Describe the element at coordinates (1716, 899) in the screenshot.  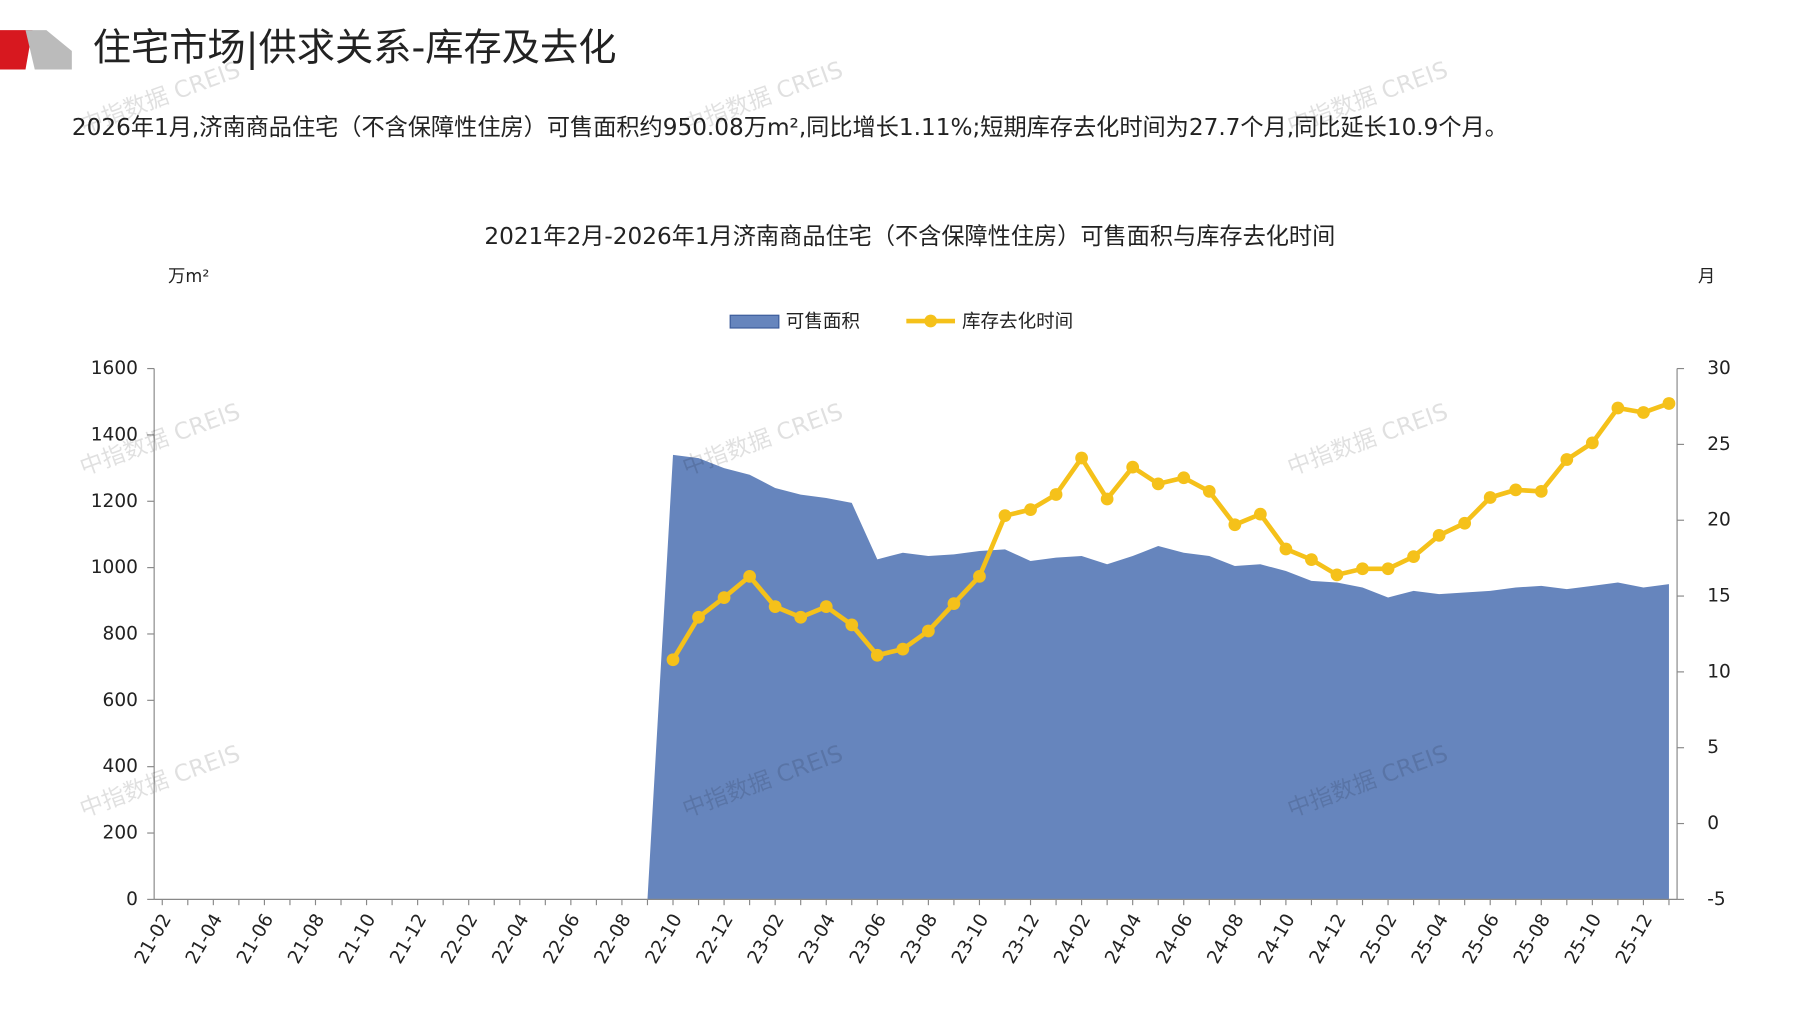
I see `y2-tick-label: -5` at that location.